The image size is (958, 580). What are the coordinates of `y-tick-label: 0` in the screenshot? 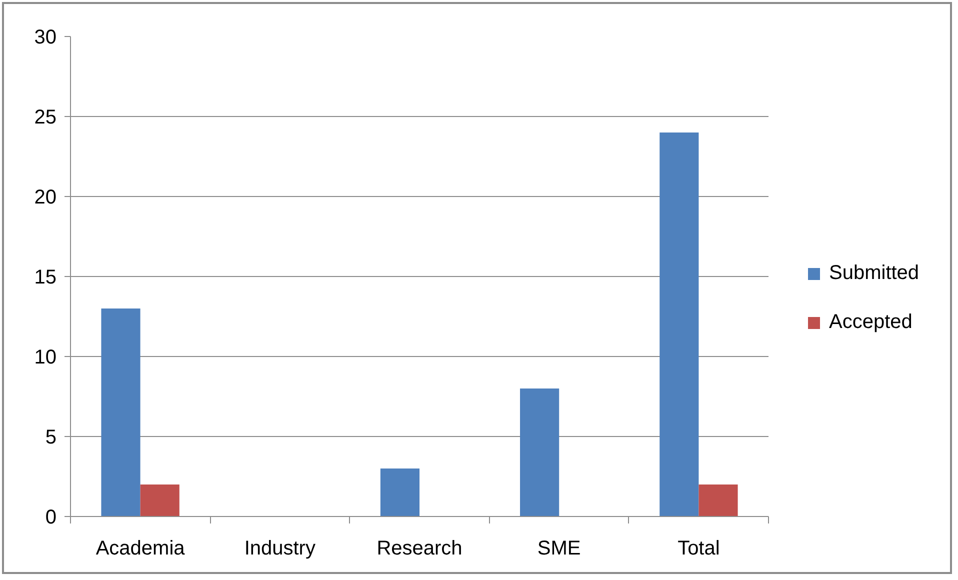 It's located at (50, 517).